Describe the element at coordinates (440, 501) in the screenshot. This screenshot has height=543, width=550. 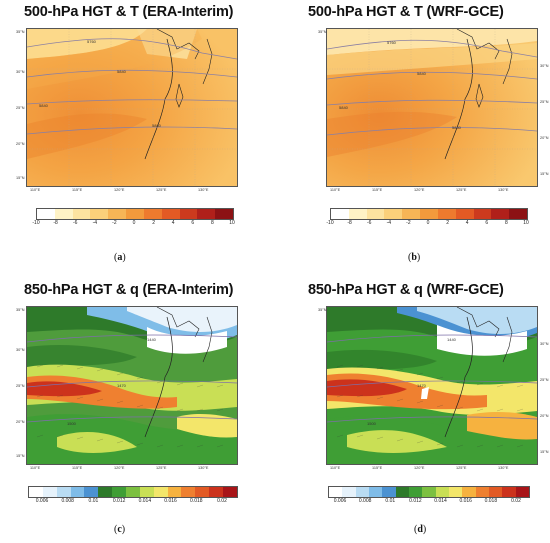
I see `colorbar-tick-label: 0.014` at that location.